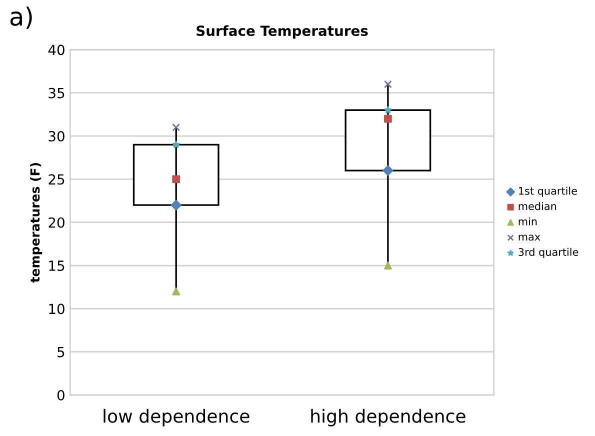  Describe the element at coordinates (21, 17) in the screenshot. I see `text: a)` at that location.